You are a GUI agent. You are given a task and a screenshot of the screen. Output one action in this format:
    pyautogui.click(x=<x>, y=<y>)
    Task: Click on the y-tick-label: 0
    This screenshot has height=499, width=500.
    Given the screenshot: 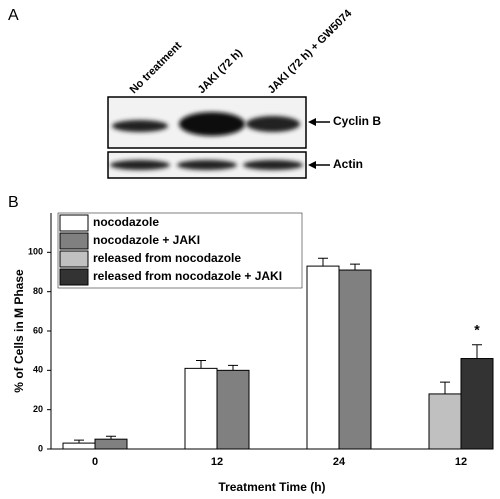 What is the action you would take?
    pyautogui.click(x=40, y=448)
    